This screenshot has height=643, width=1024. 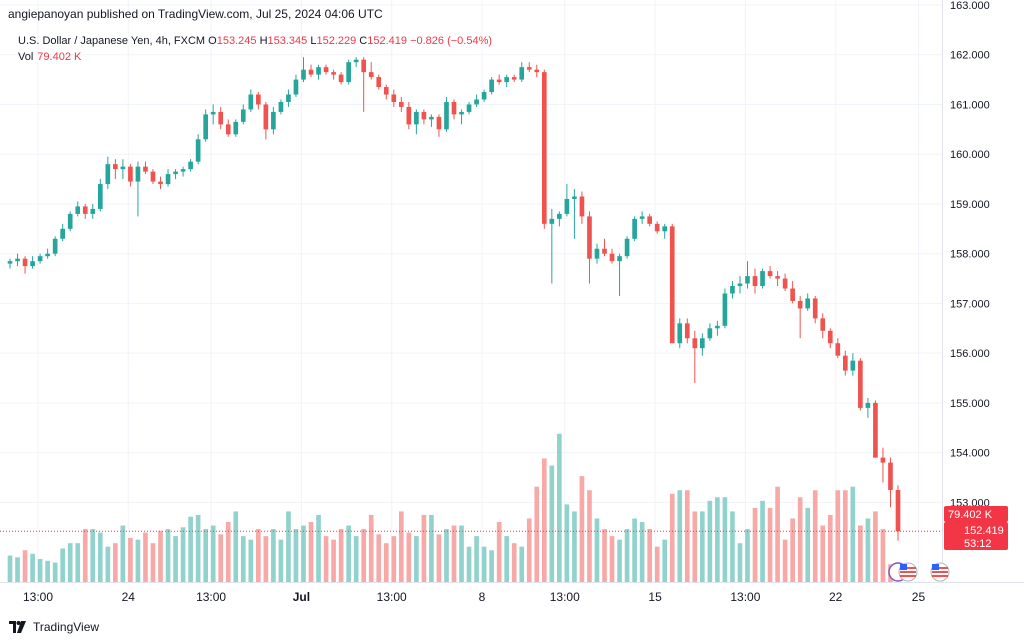 I want to click on bar-countdown-text: 53:12, so click(x=978, y=544).